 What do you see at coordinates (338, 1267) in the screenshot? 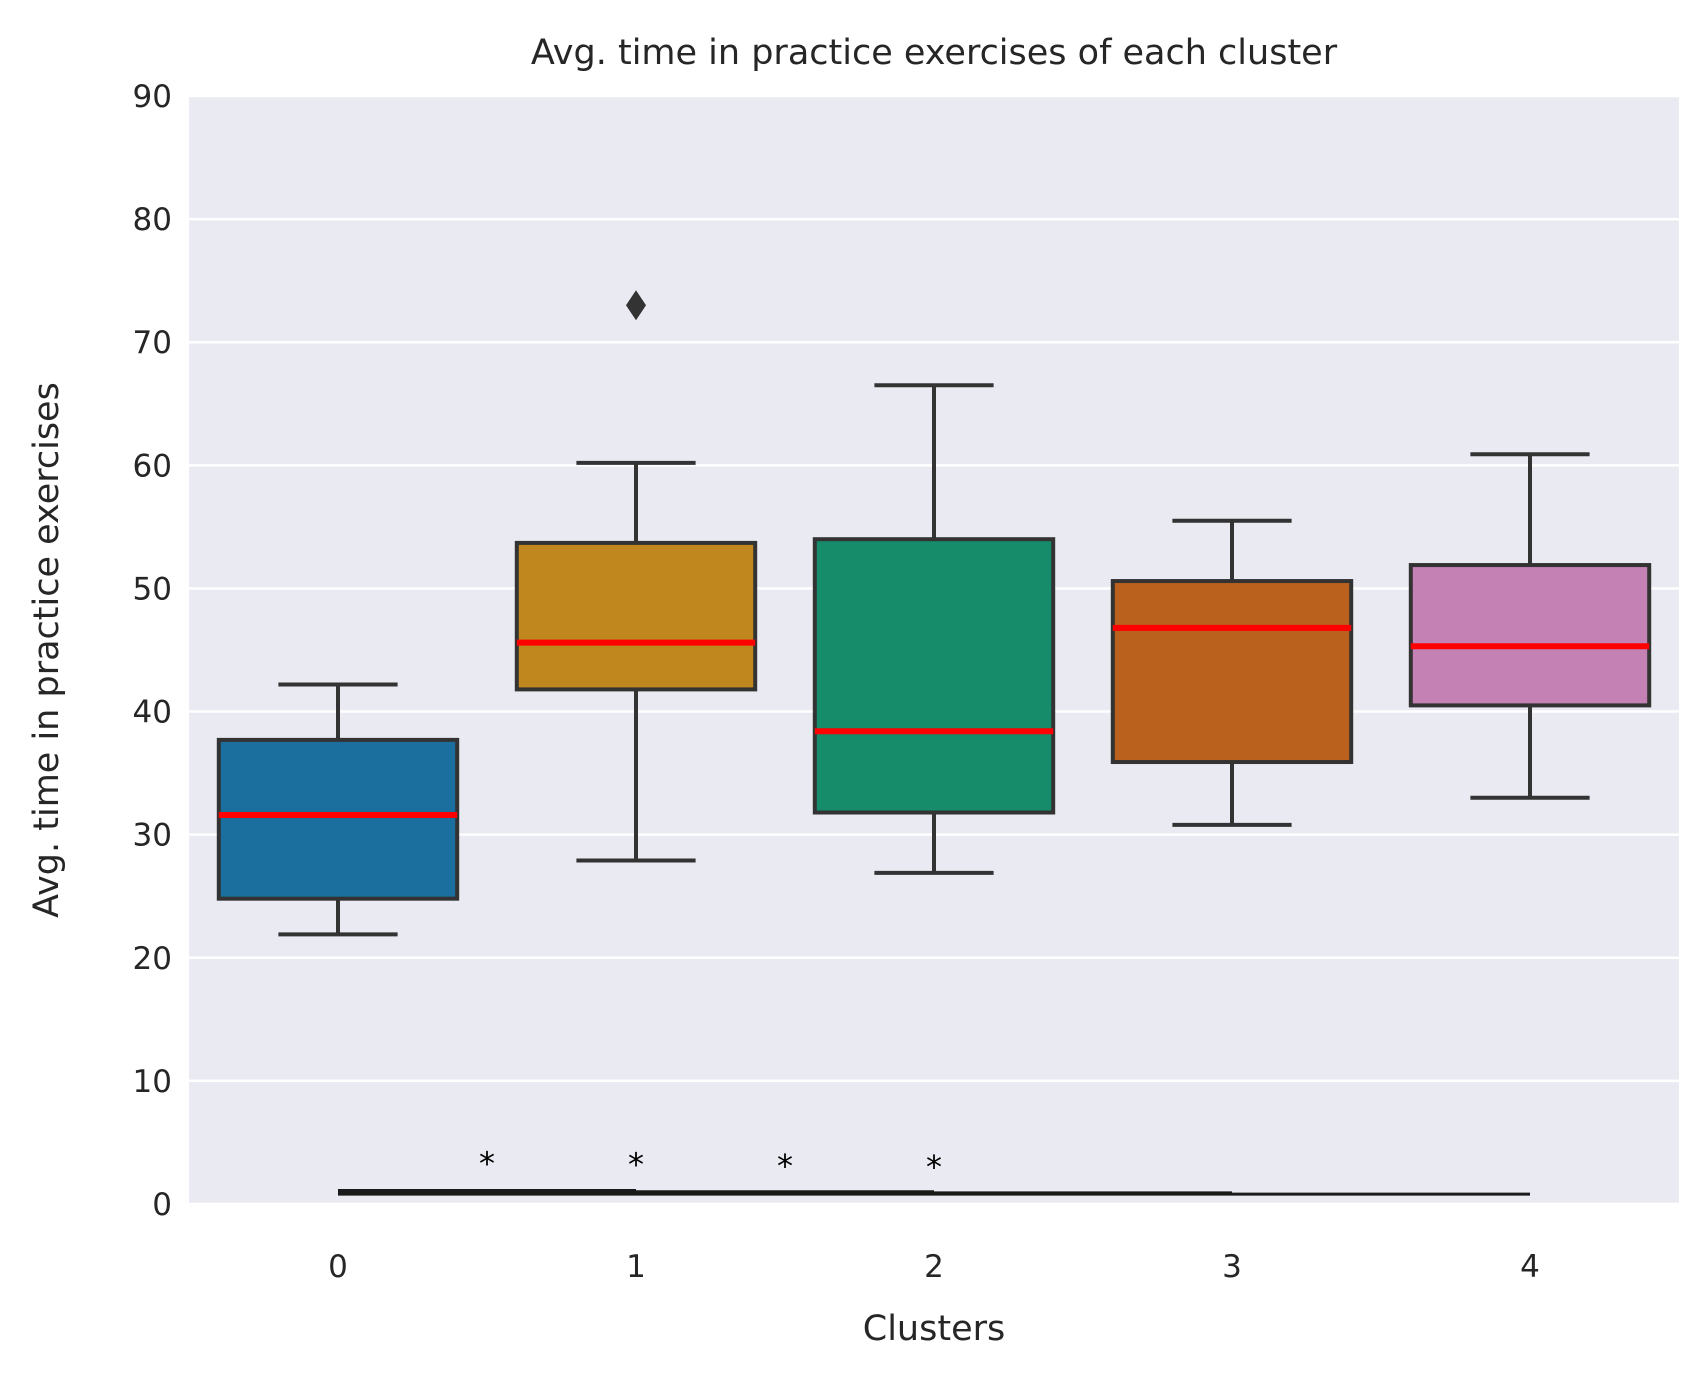
I see `x-tick-label: 0` at bounding box center [338, 1267].